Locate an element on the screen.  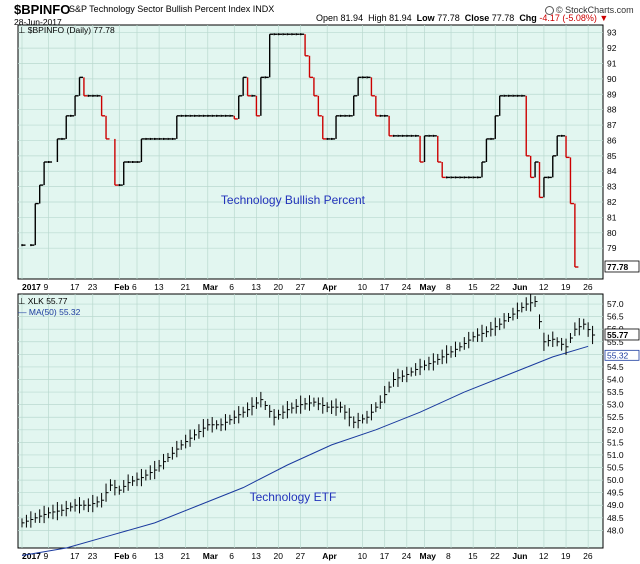
y-tick-label: 88 is located at coordinates (612, 110).